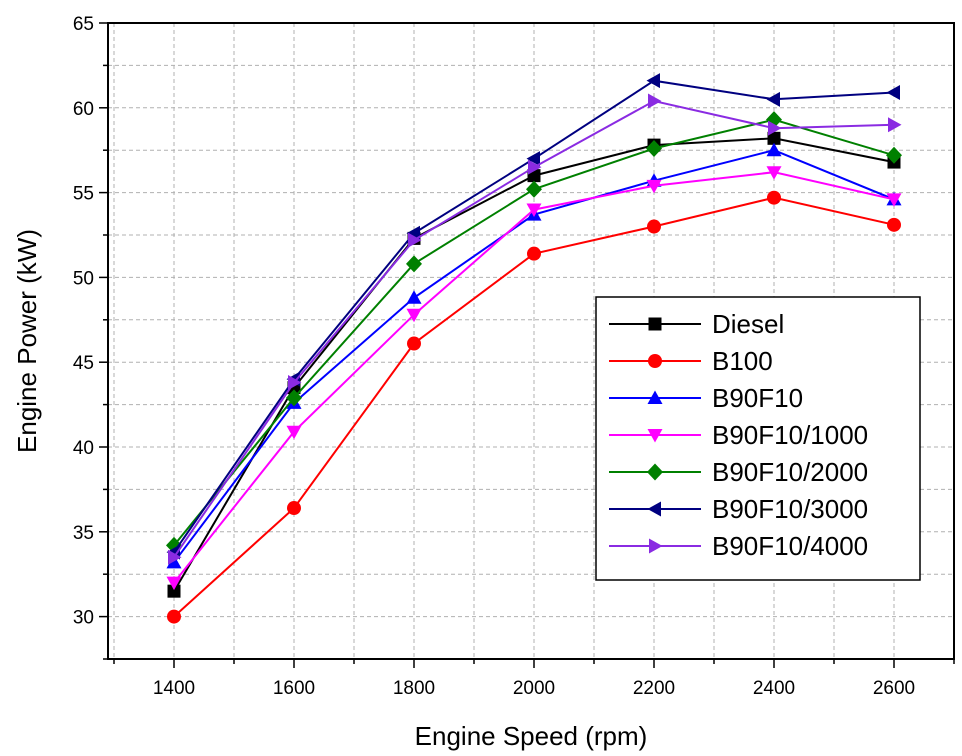 This screenshot has width=962, height=756. I want to click on legend-label: B90F10/4000, so click(790, 546).